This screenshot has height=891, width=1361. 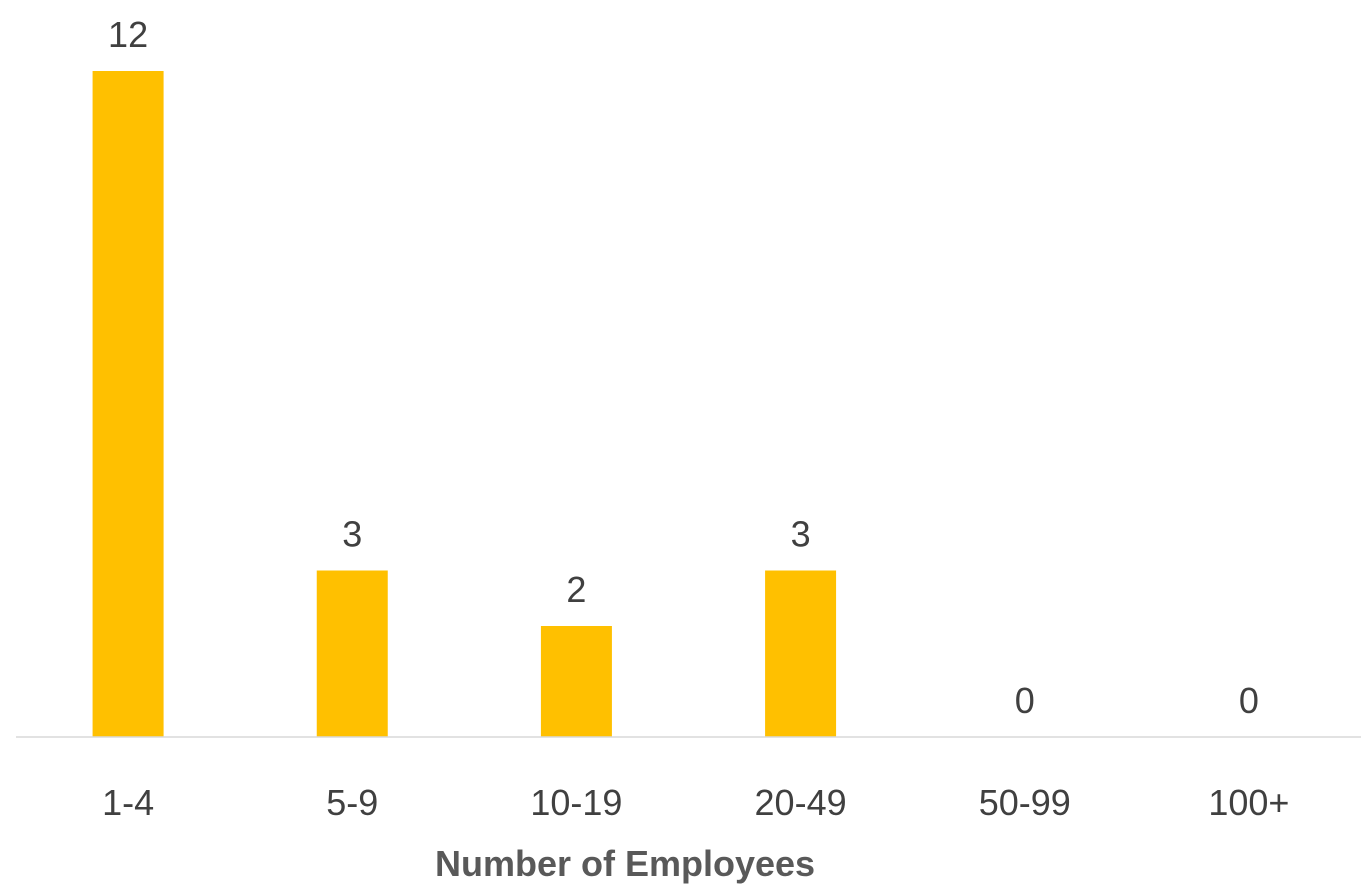 I want to click on data-label-5-9: 3, so click(x=352, y=534).